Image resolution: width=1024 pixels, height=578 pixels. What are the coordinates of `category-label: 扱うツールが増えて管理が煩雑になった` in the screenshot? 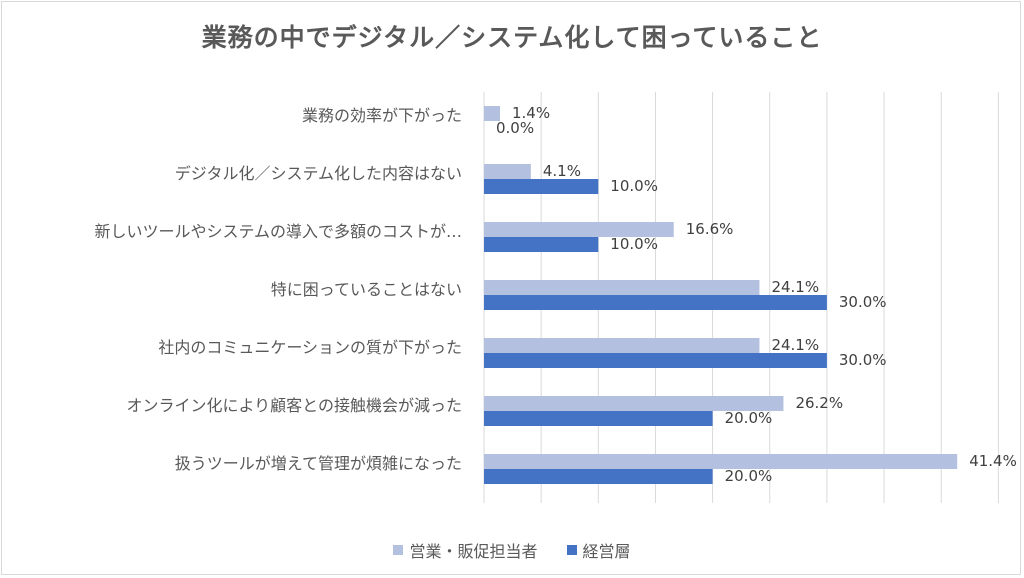 It's located at (318, 463).